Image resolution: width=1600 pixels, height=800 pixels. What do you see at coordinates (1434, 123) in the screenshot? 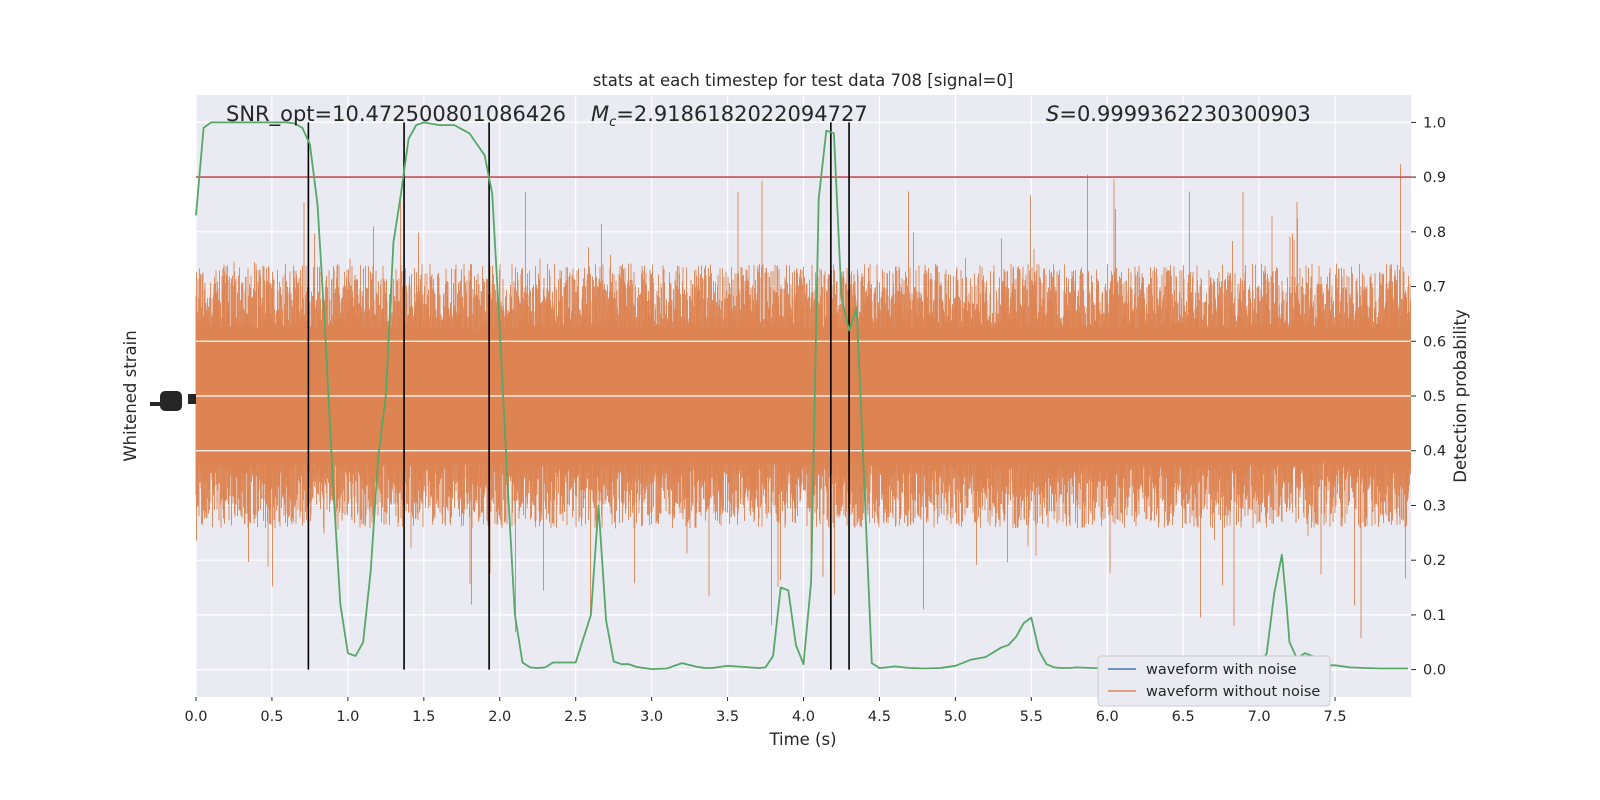
I see `y-tick-label: 1.0` at bounding box center [1434, 123].